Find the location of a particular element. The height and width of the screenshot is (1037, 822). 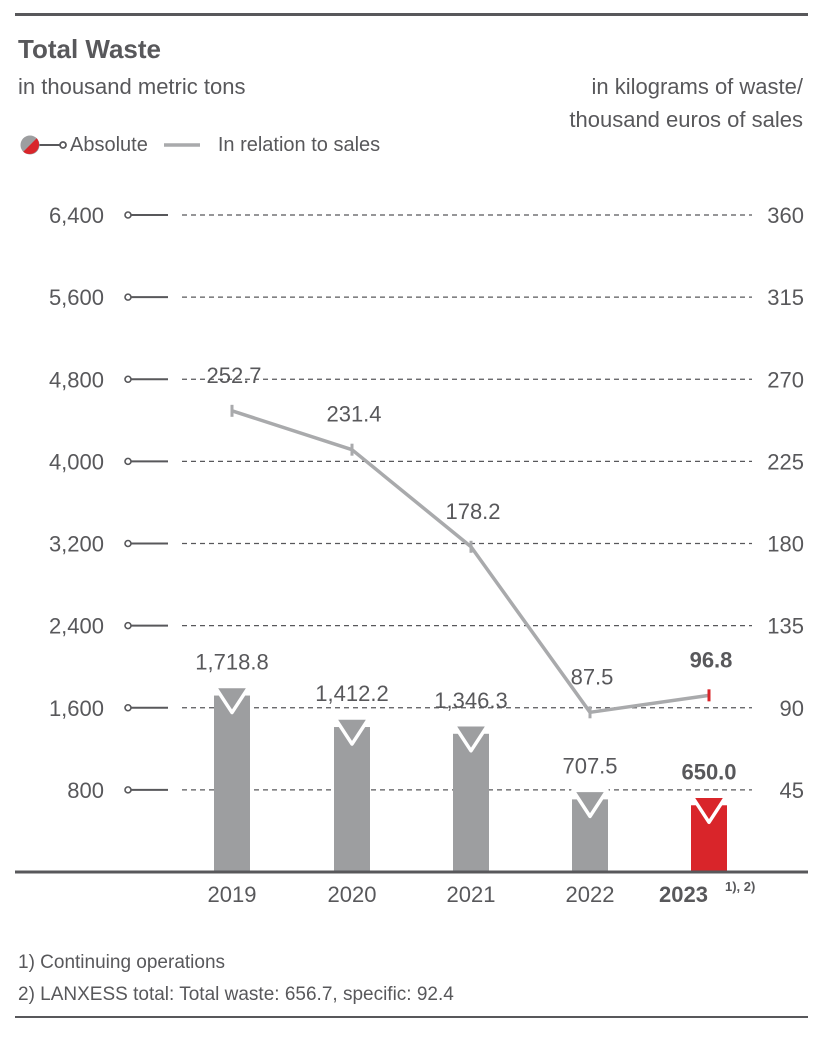

footnote-1: 1) Continuing operations is located at coordinates (122, 962).